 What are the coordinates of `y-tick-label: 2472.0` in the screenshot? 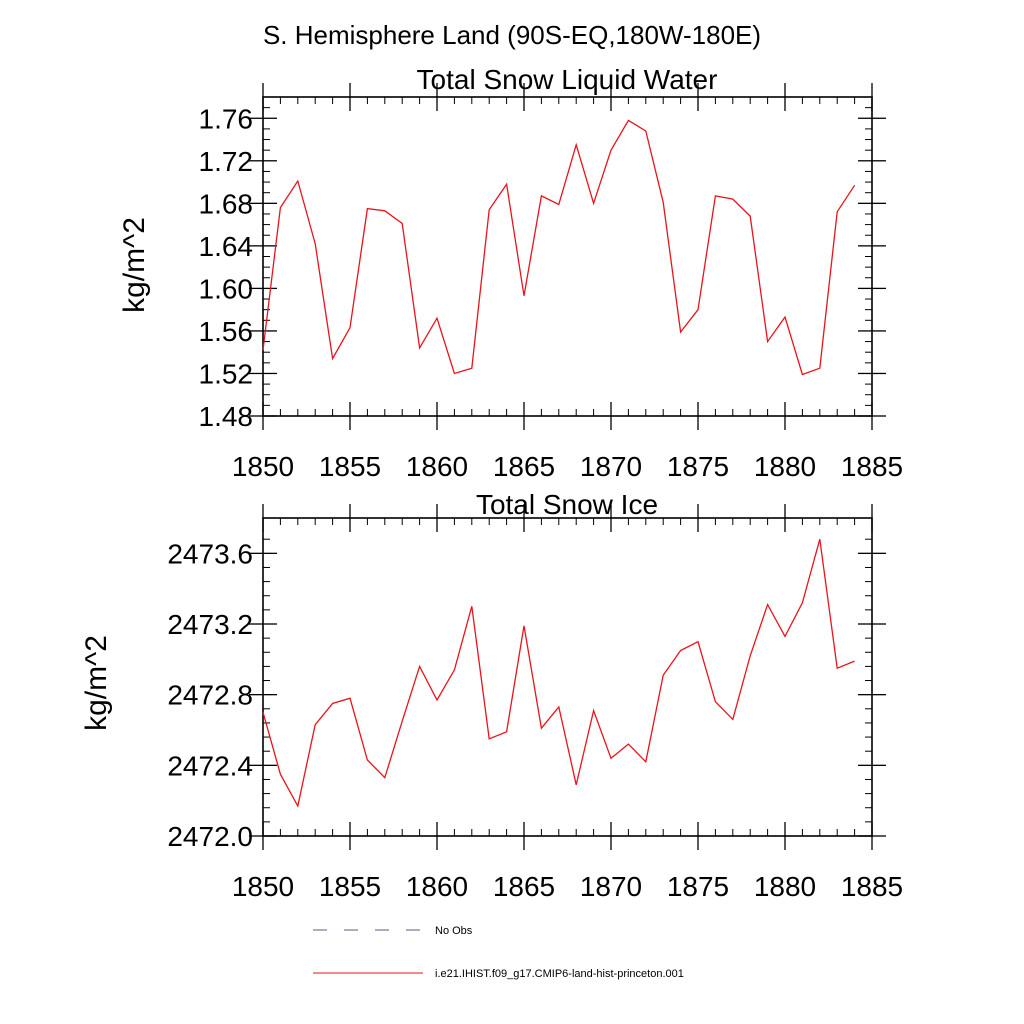 It's located at (210, 836).